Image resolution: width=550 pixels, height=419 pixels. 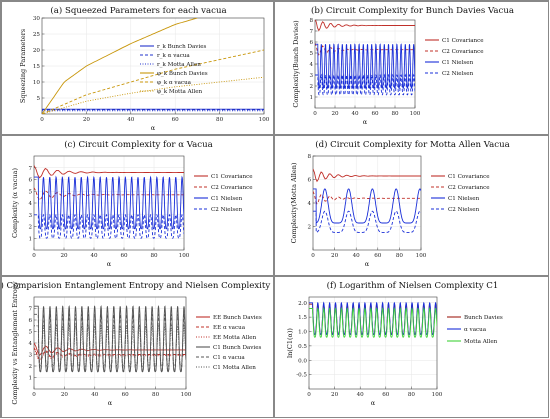 What do you see at coordinates (237, 348) in the screenshot?
I see `legend-label: C1 Bunch Davies` at bounding box center [237, 348].